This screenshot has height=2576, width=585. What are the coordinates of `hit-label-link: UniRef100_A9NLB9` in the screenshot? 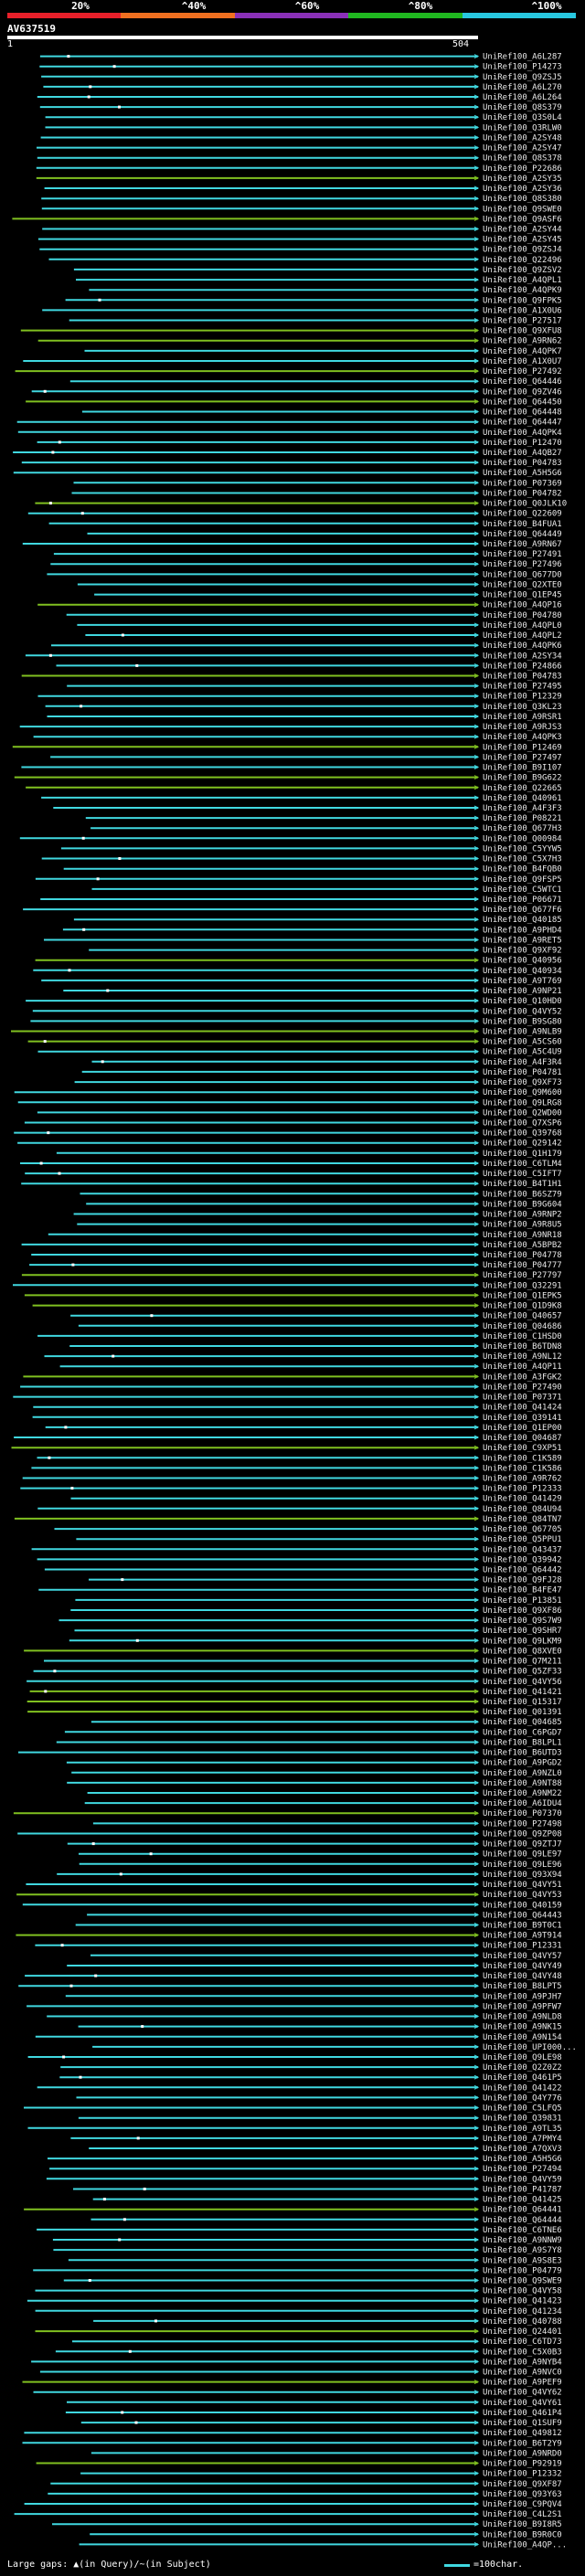 It's located at (522, 1032).